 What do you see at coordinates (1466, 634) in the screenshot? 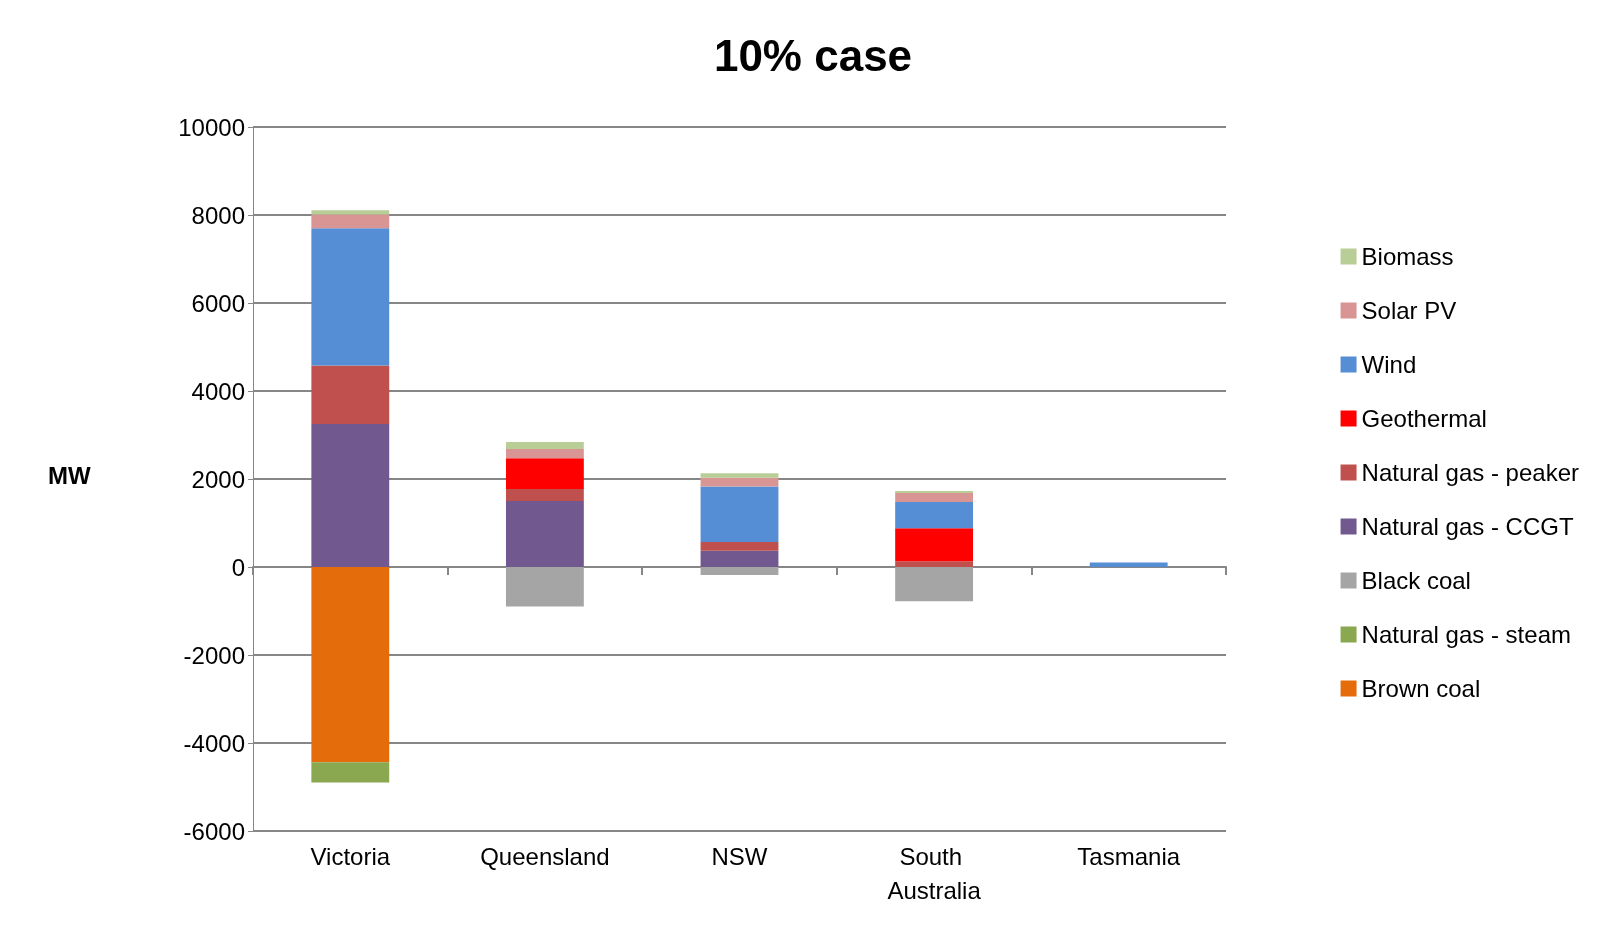
I see `legend-label: Natural gas - steam` at bounding box center [1466, 634].